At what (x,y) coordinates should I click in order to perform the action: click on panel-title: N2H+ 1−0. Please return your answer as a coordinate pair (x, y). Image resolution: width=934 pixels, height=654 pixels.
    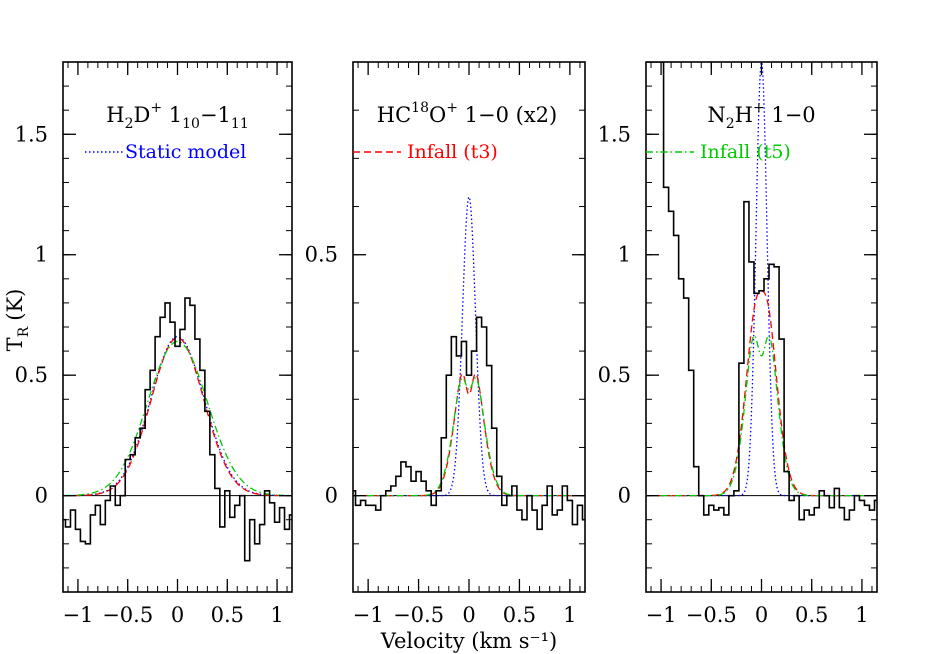
    Looking at the image, I should click on (761, 116).